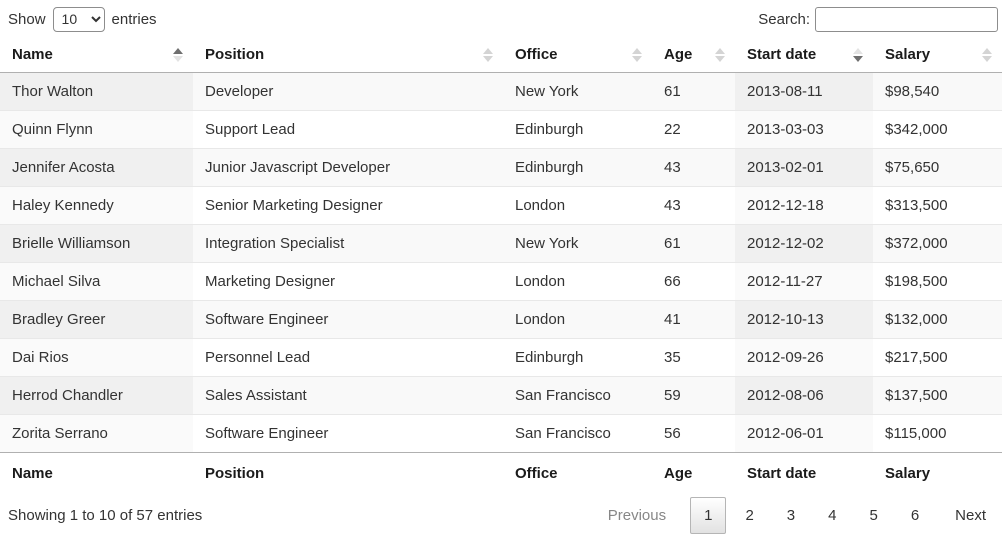 Image resolution: width=1002 pixels, height=541 pixels. I want to click on cell-salary: $115,000, so click(937, 432).